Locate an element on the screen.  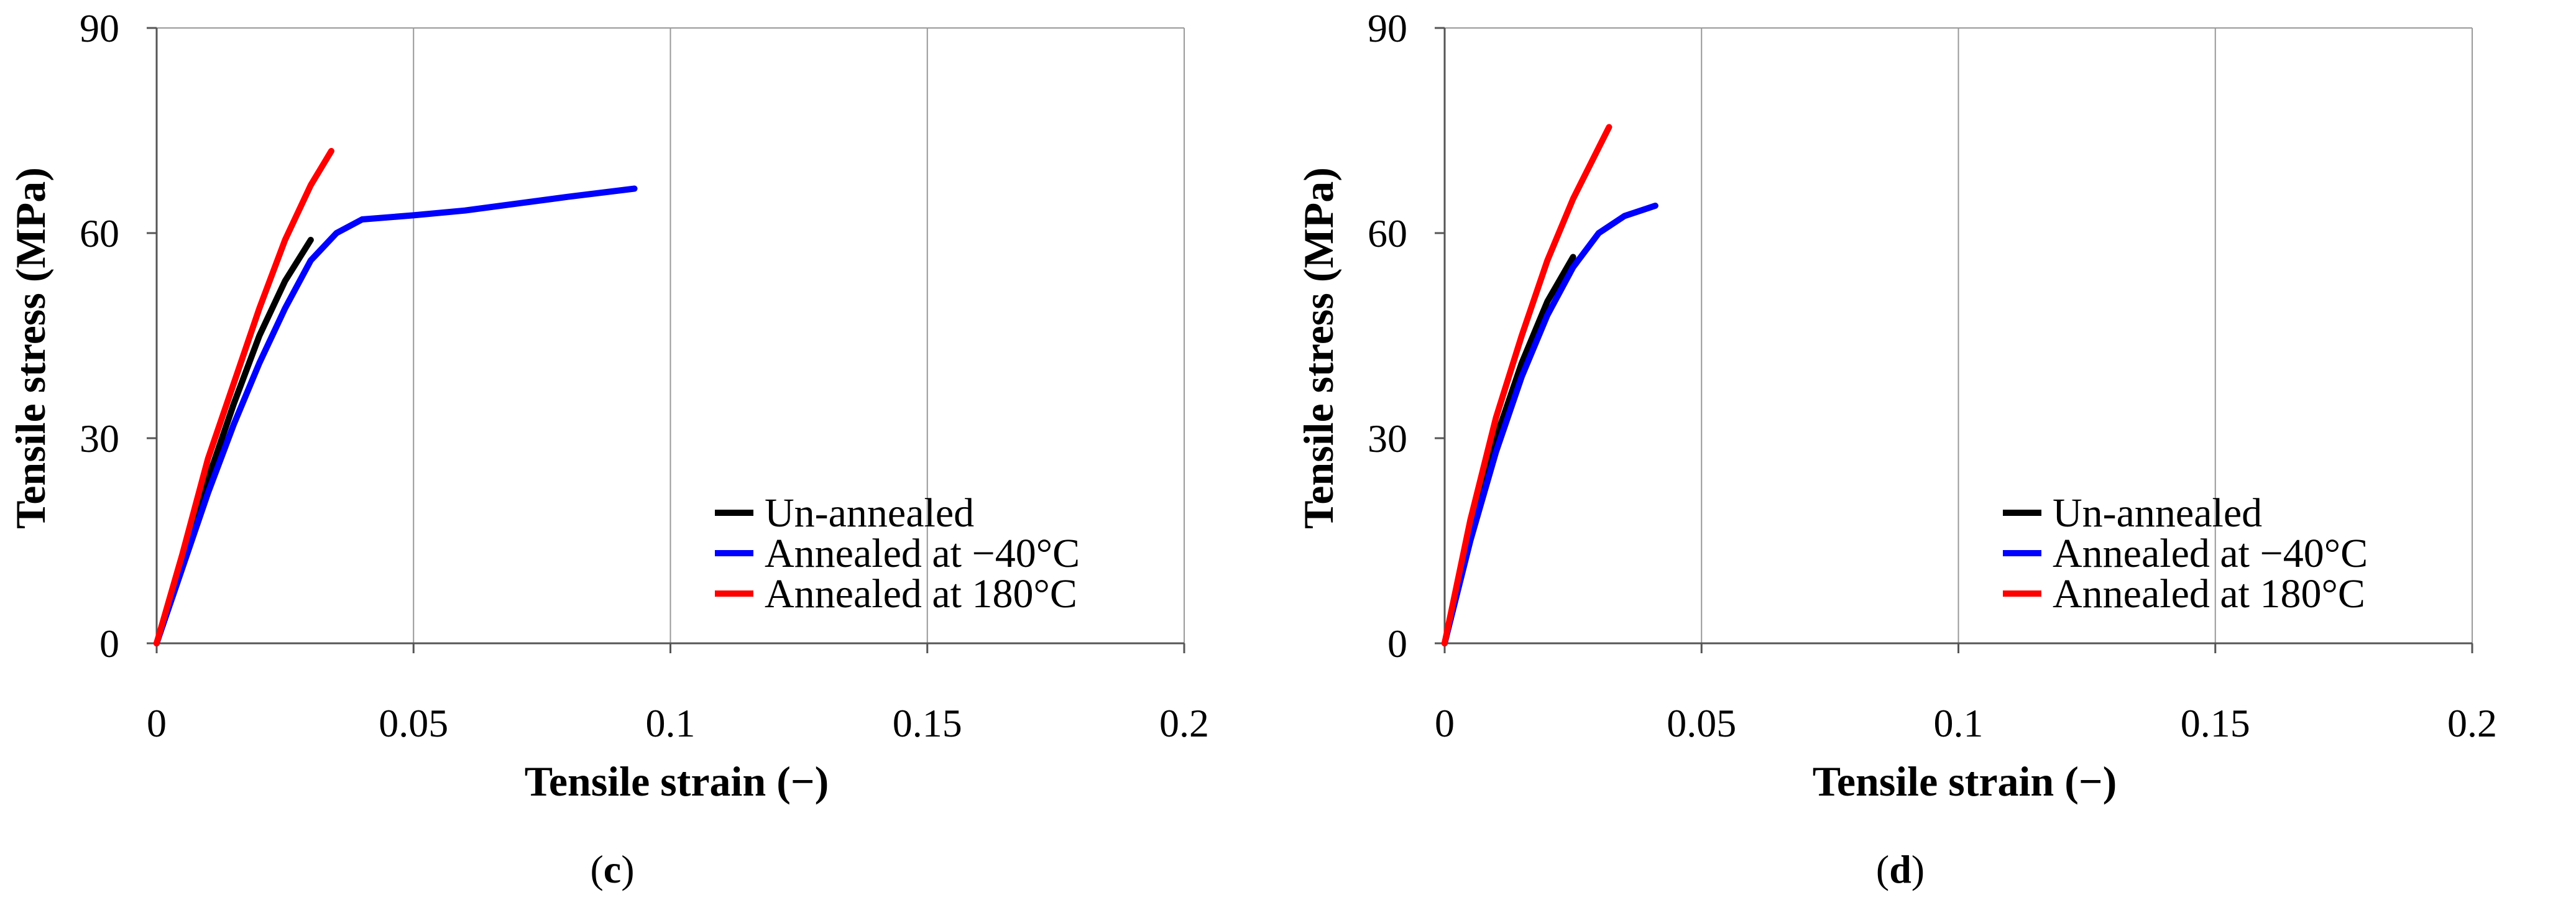
caption-letter: d is located at coordinates (1900, 869).